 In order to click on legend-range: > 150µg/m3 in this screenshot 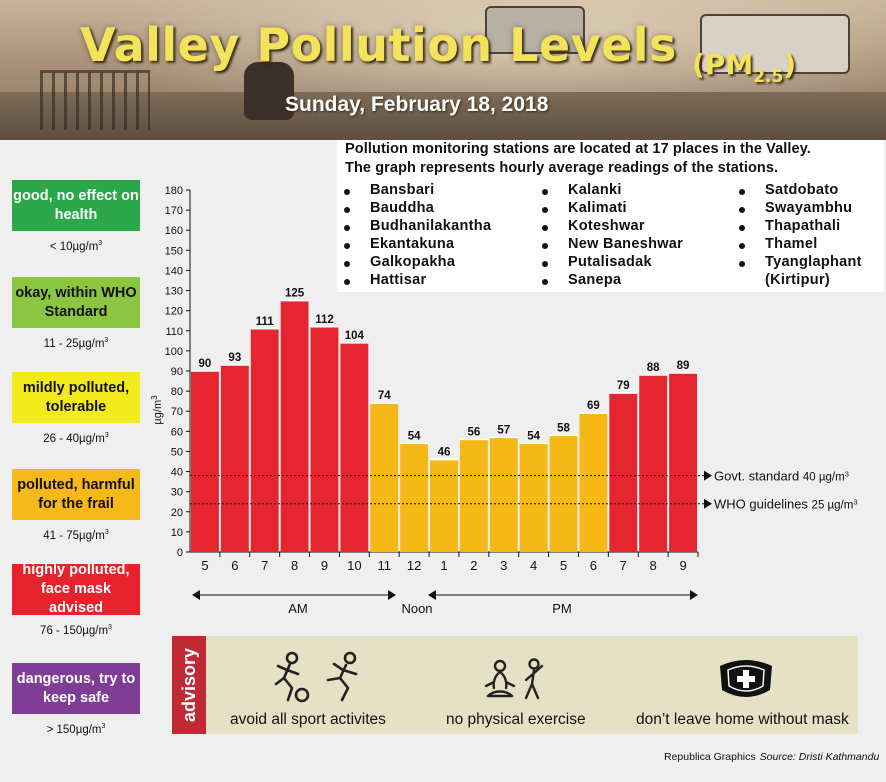, I will do `click(76, 729)`.